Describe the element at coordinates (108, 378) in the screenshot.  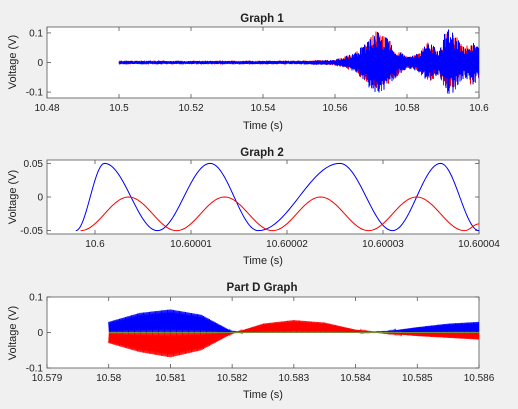
I see `part-d-graph-xtick-label: 10.58` at that location.